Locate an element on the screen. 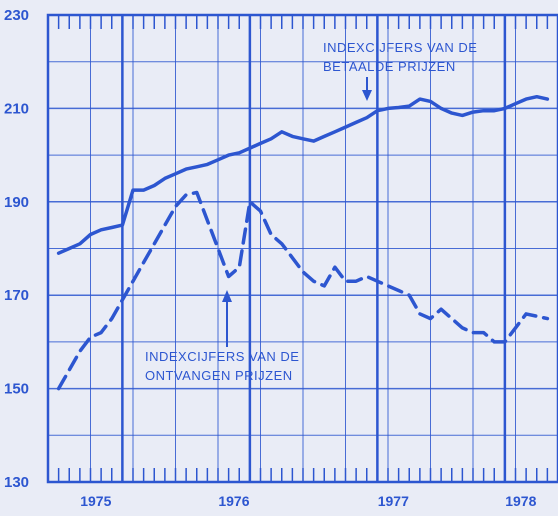  annotation-ontvangen-arrow-head is located at coordinates (227, 296).